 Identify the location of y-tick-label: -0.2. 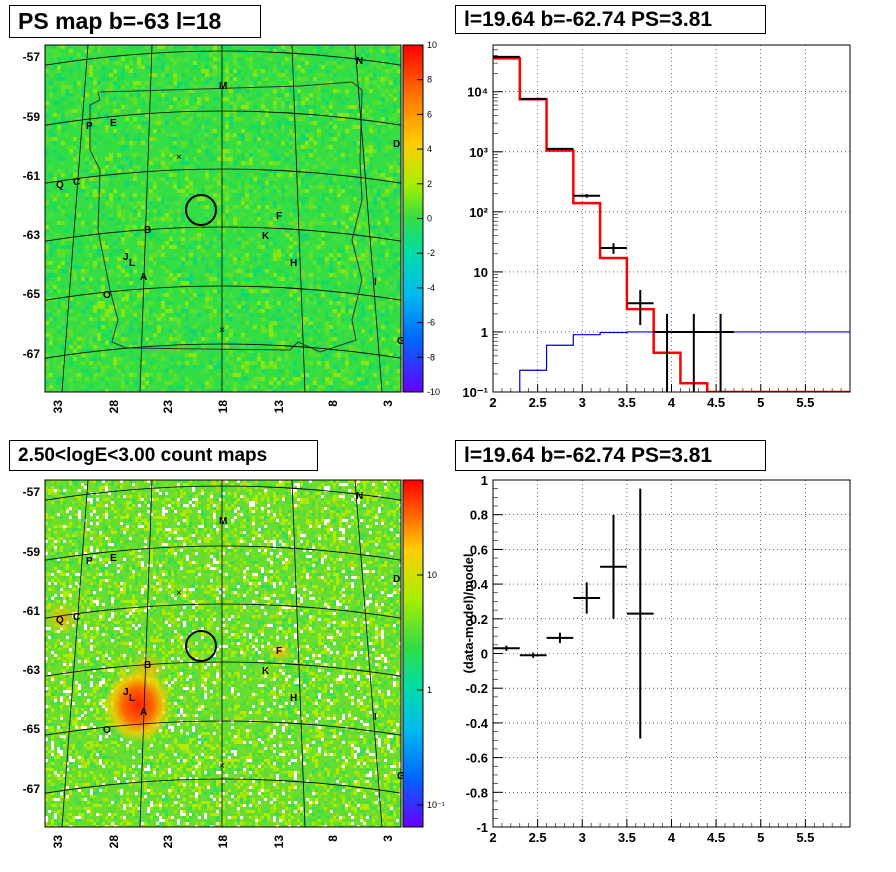
(477, 688).